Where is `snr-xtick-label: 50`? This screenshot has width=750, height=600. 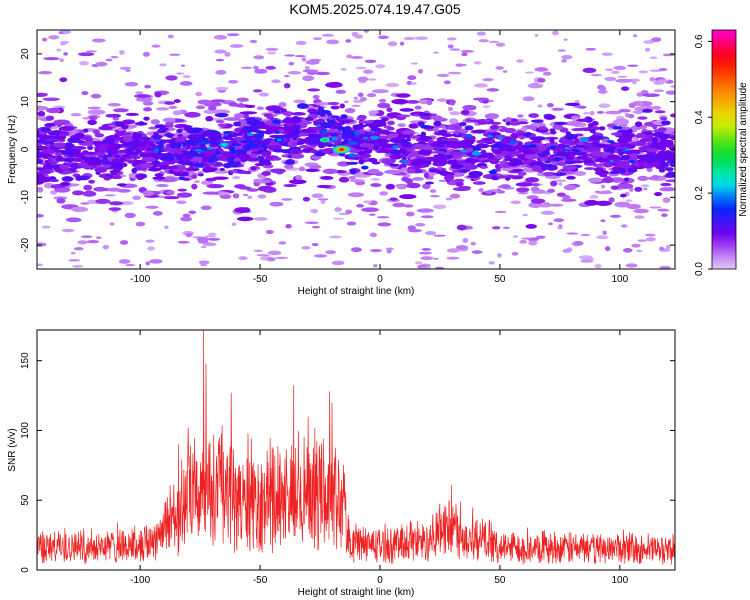 snr-xtick-label: 50 is located at coordinates (500, 580).